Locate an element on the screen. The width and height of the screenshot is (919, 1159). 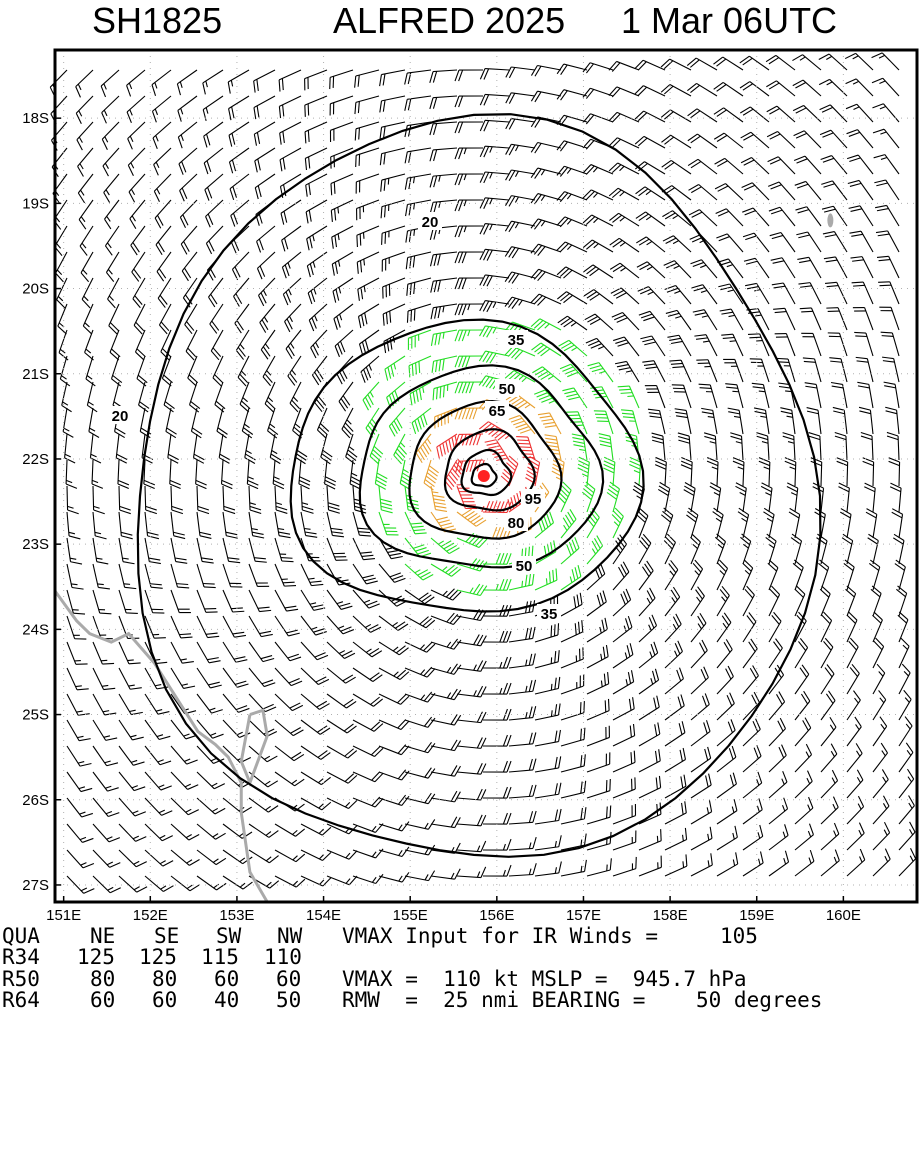
r50-label: R50 is located at coordinates (21, 979).